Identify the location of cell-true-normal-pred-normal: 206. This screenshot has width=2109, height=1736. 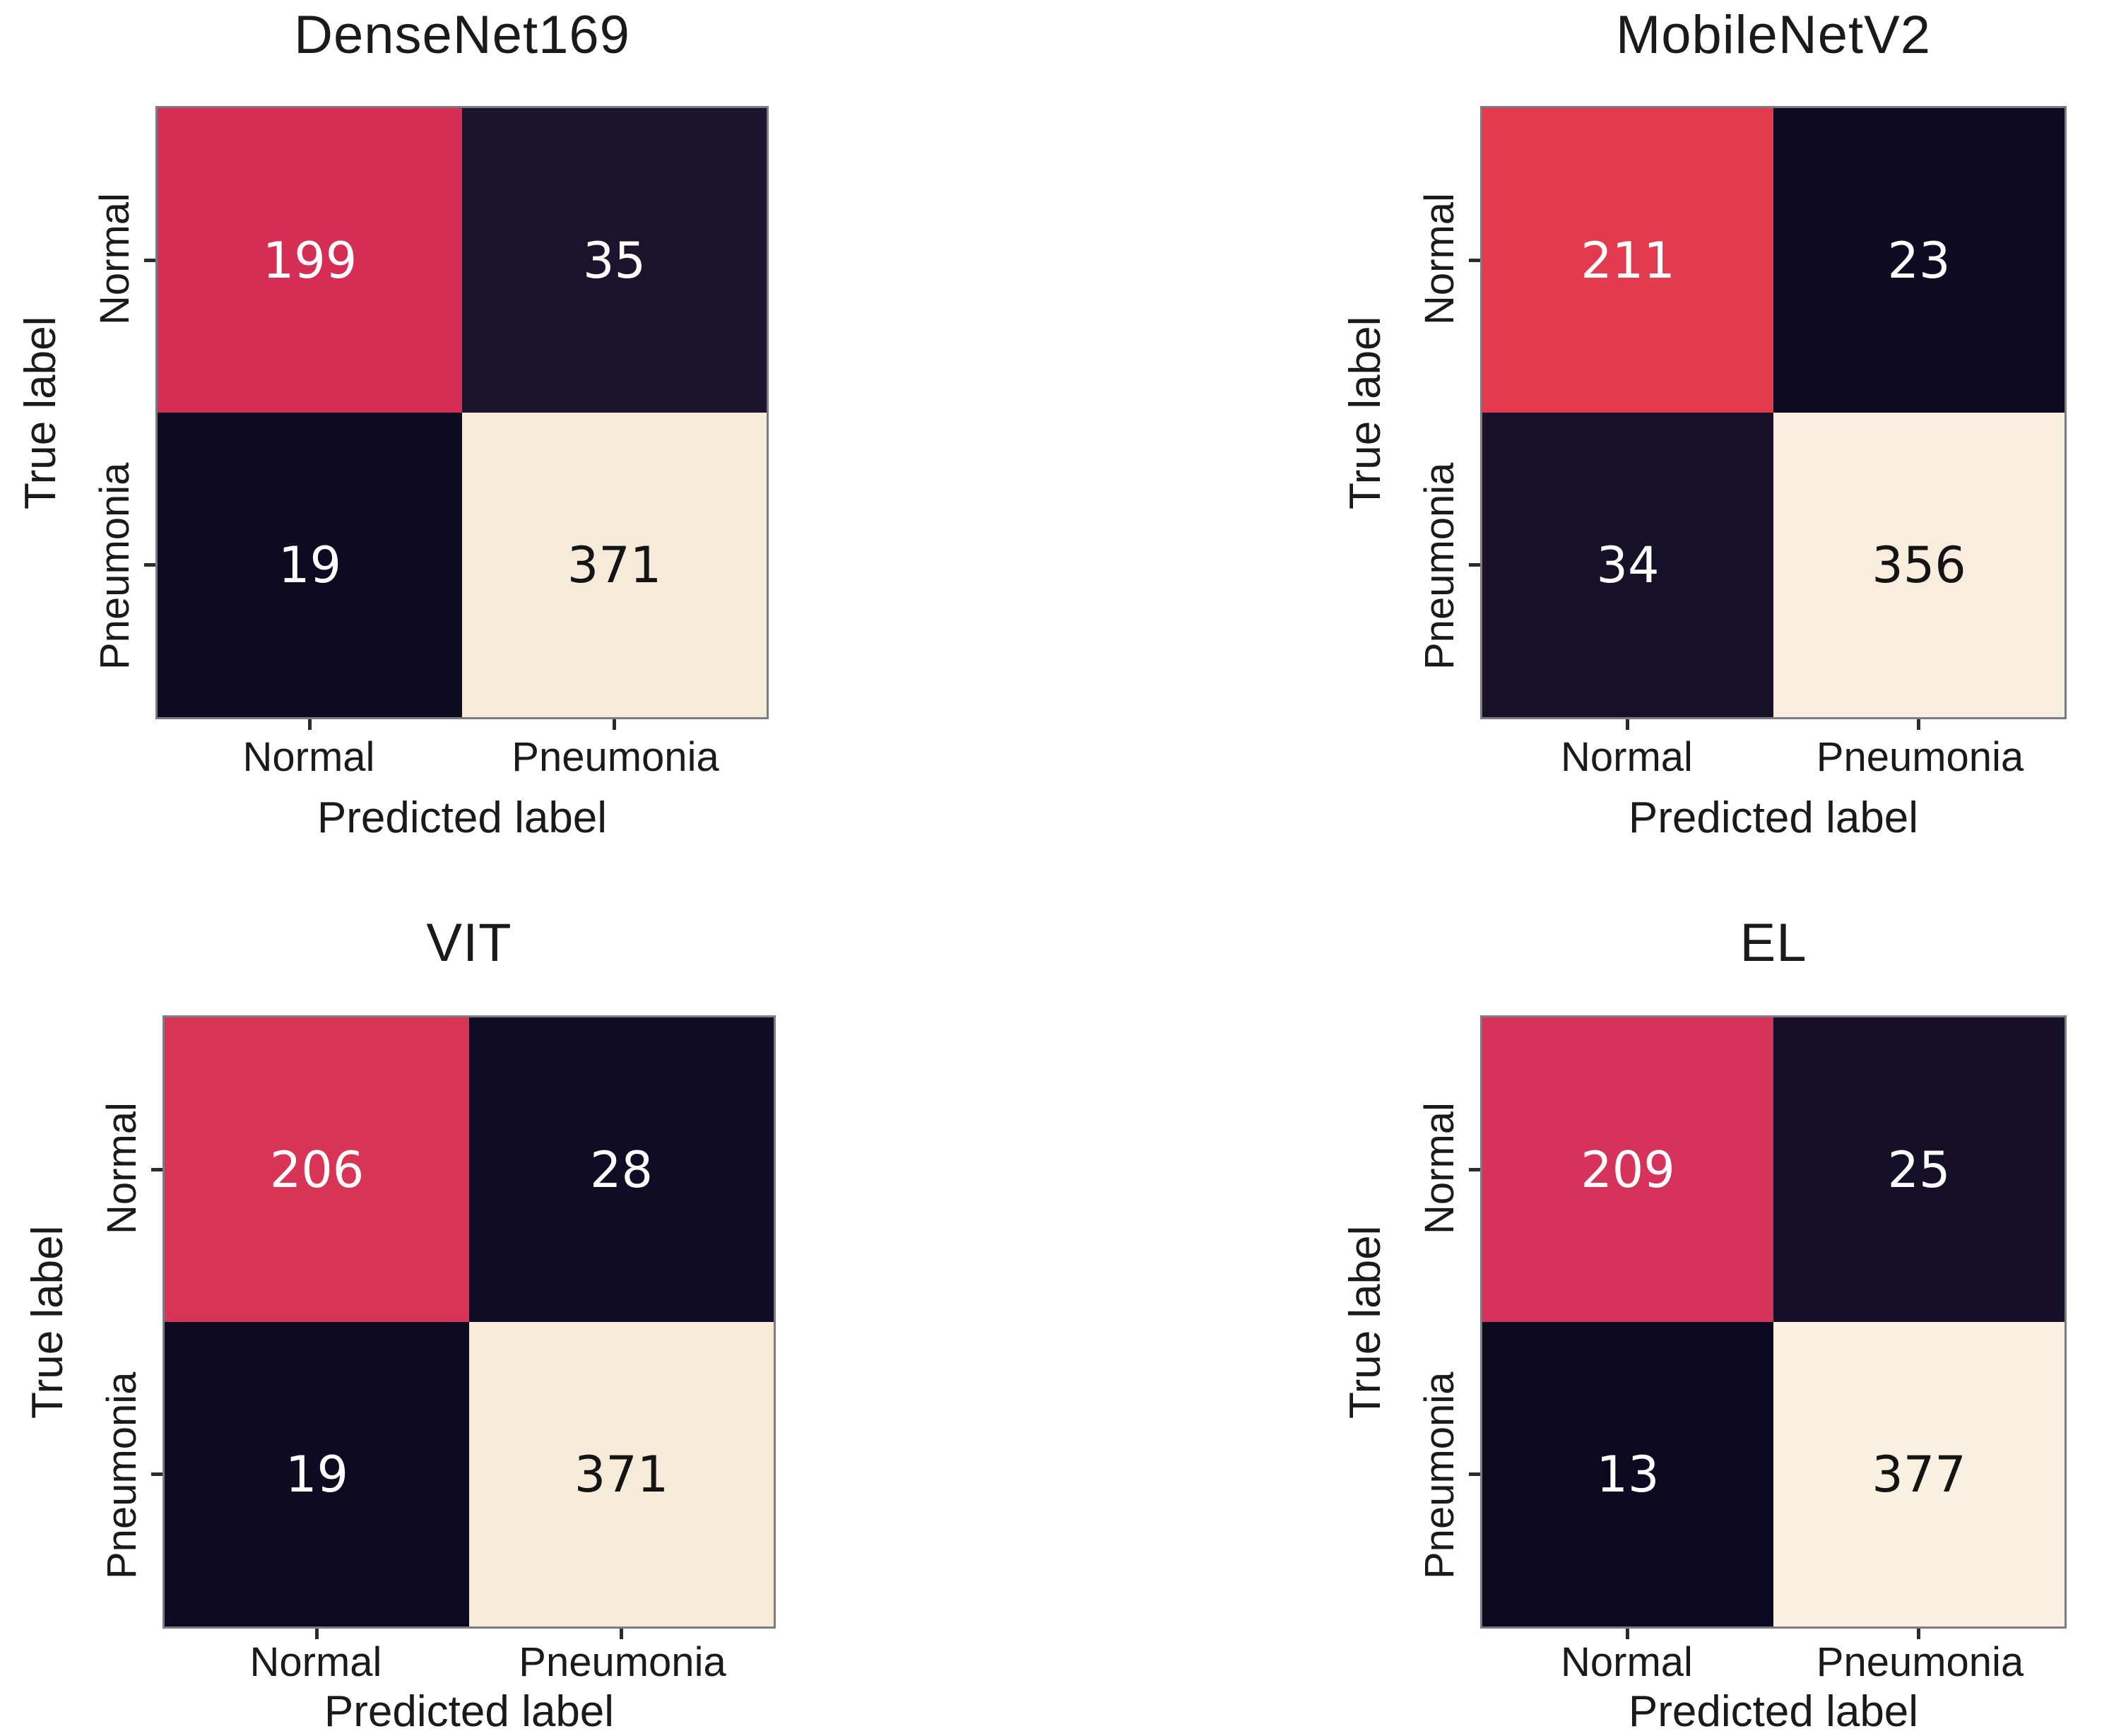
(317, 1169).